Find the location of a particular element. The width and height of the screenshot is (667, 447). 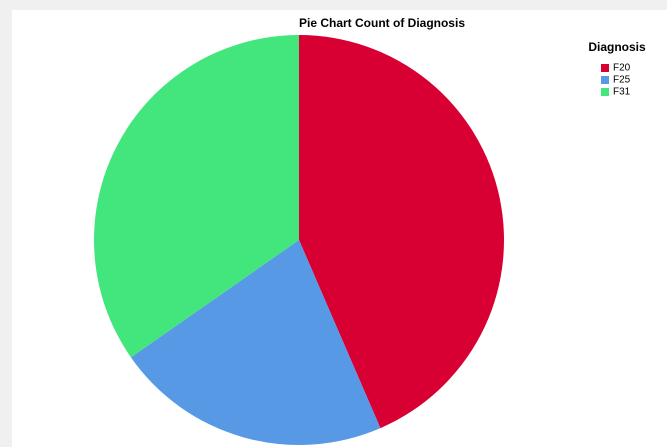

legend-label: F25 is located at coordinates (622, 80).